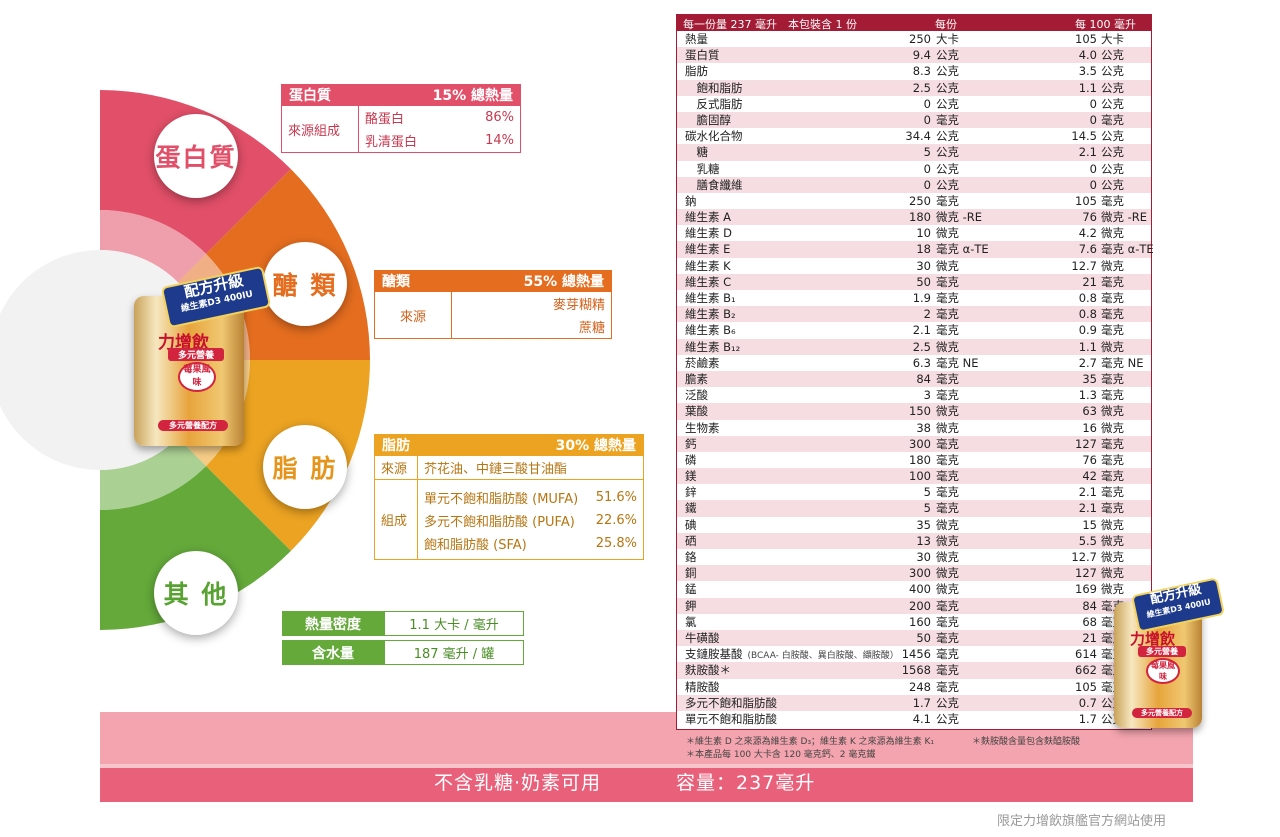  What do you see at coordinates (1089, 378) in the screenshot?
I see `per-100ml-value: 35` at bounding box center [1089, 378].